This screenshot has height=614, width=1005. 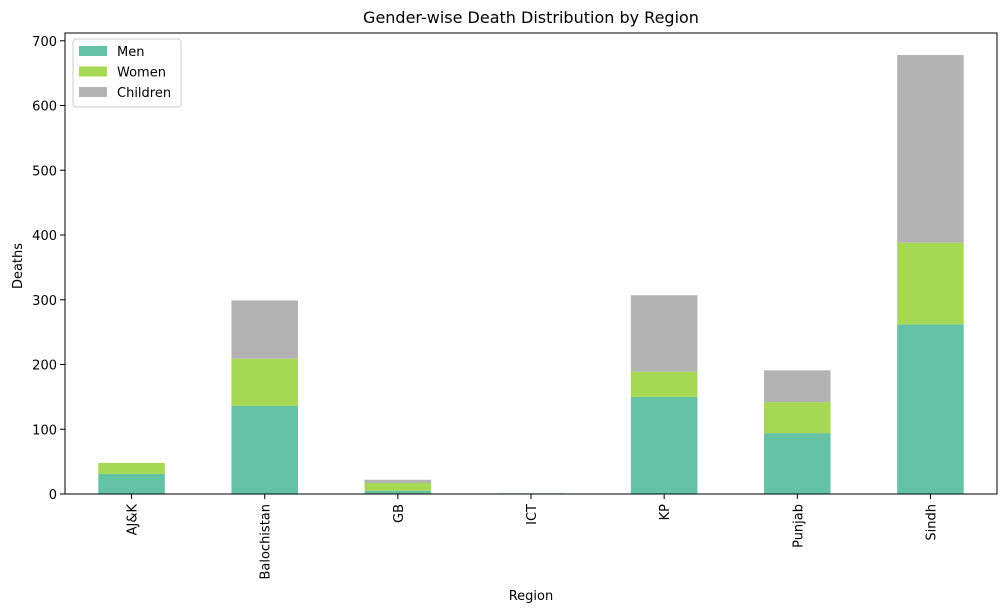 I want to click on legend-swatch-women, so click(x=93, y=71).